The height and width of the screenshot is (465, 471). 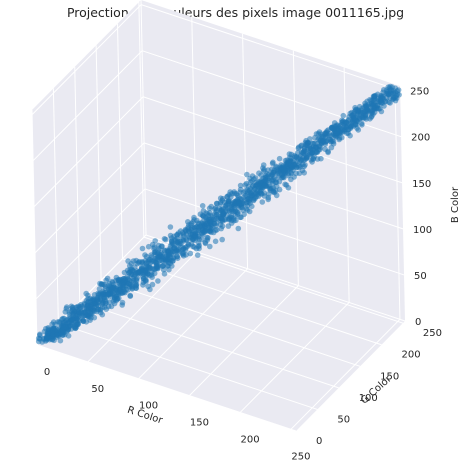 What do you see at coordinates (422, 230) in the screenshot?
I see `z-tick-label: 100` at bounding box center [422, 230].